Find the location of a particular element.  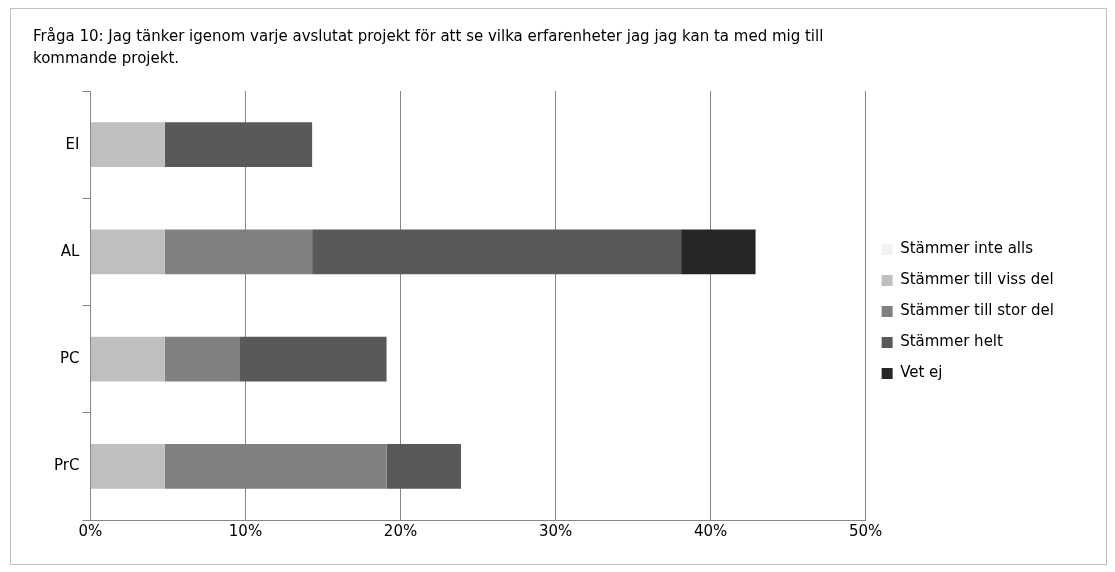

legend-label: Stämmer till stor del is located at coordinates (977, 310).